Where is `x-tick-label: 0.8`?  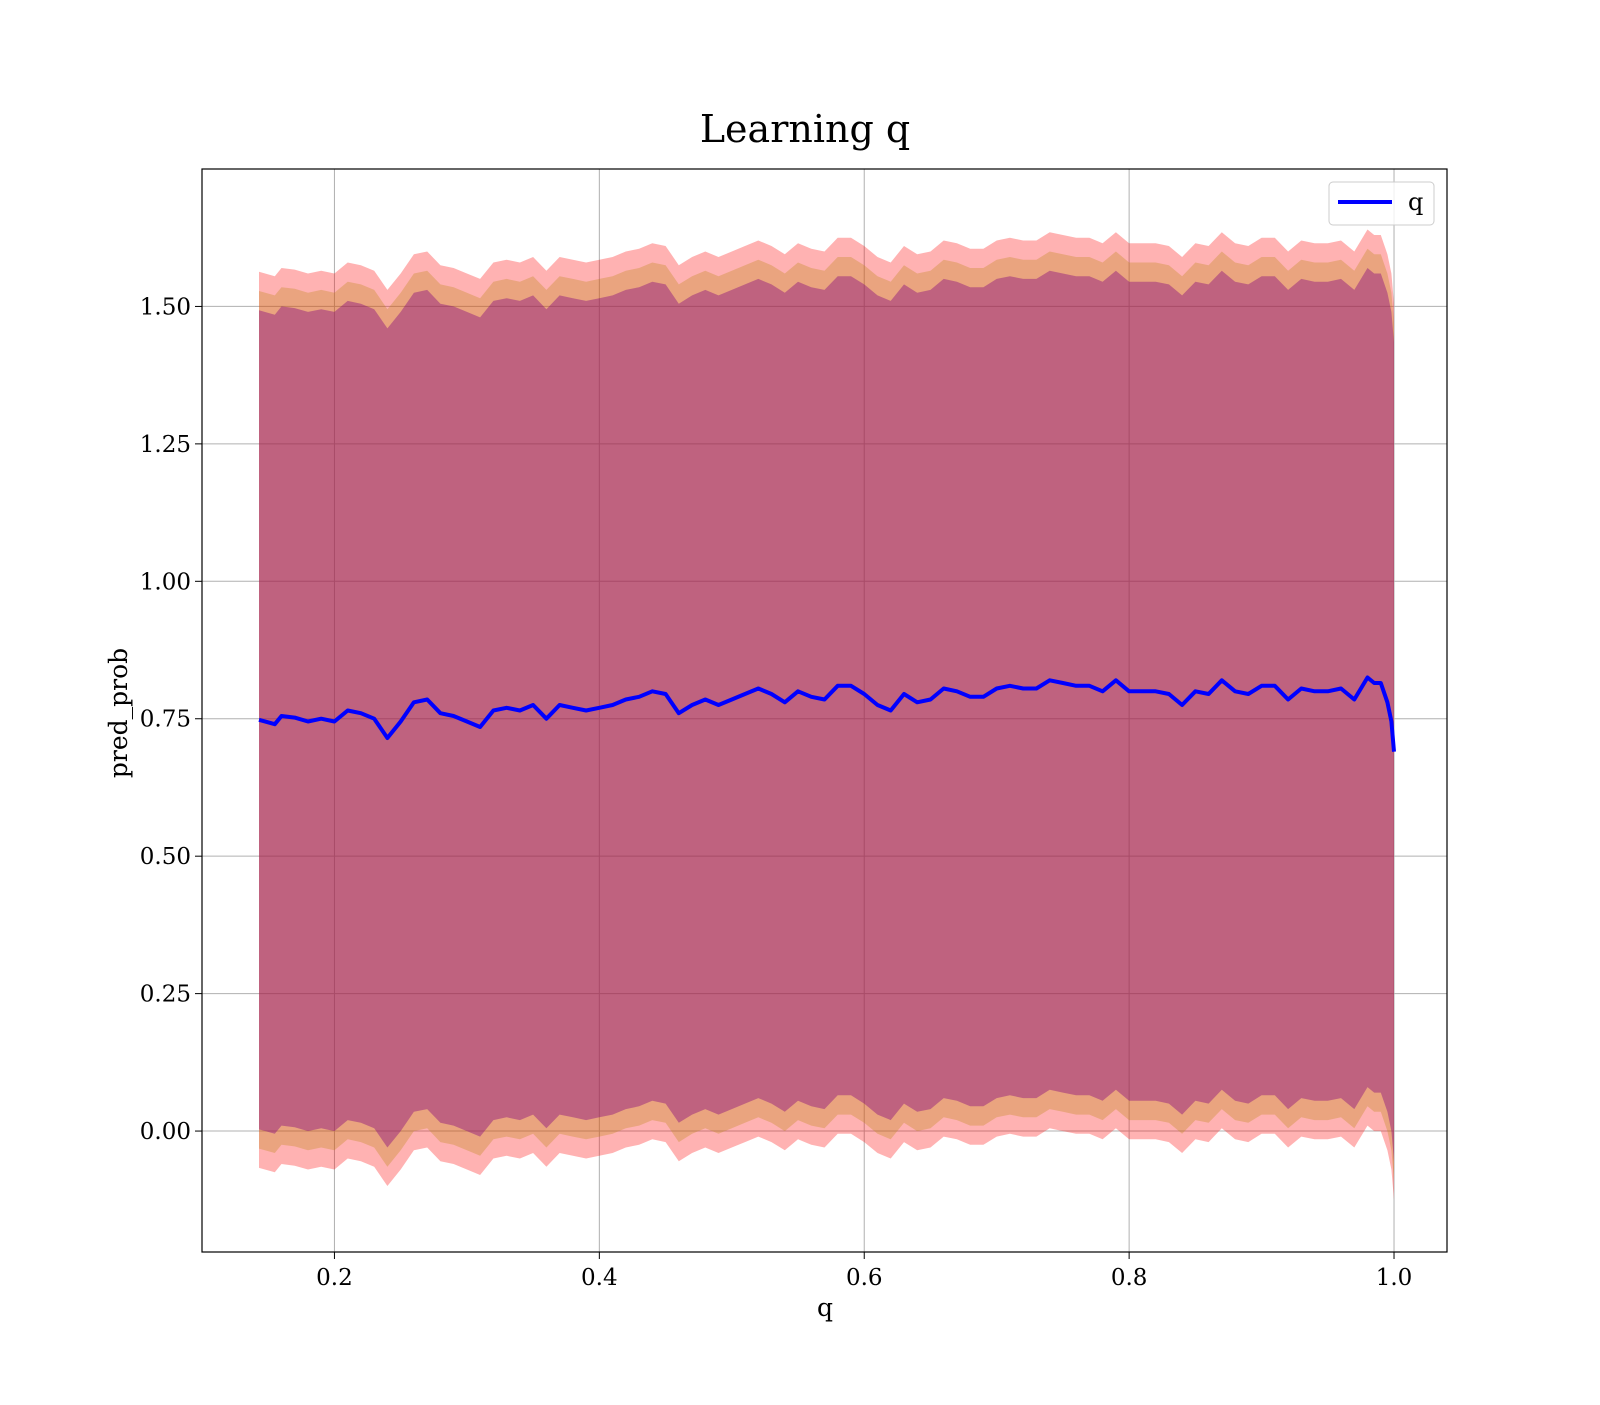
x-tick-label: 0.8 is located at coordinates (1129, 1278).